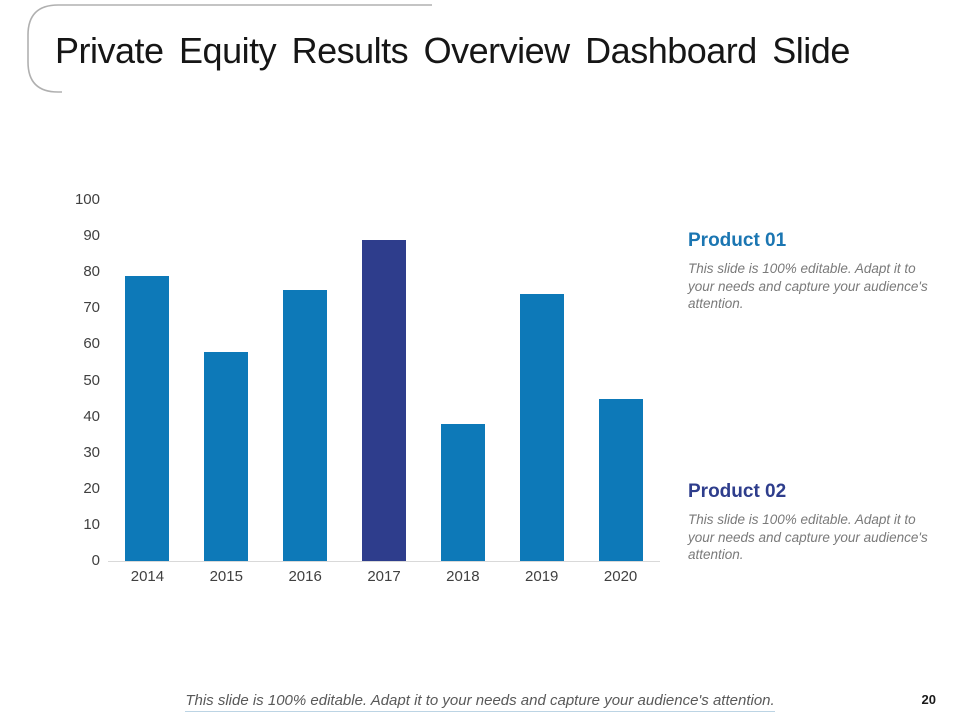 Image resolution: width=960 pixels, height=720 pixels. I want to click on bar-2019, so click(541, 427).